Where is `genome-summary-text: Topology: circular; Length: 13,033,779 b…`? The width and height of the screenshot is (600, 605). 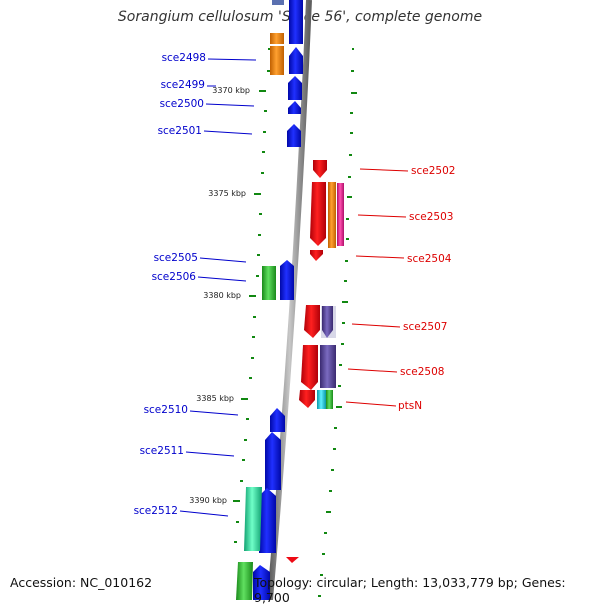 genome-summary-text: Topology: circular; Length: 13,033,779 b… is located at coordinates (410, 590).